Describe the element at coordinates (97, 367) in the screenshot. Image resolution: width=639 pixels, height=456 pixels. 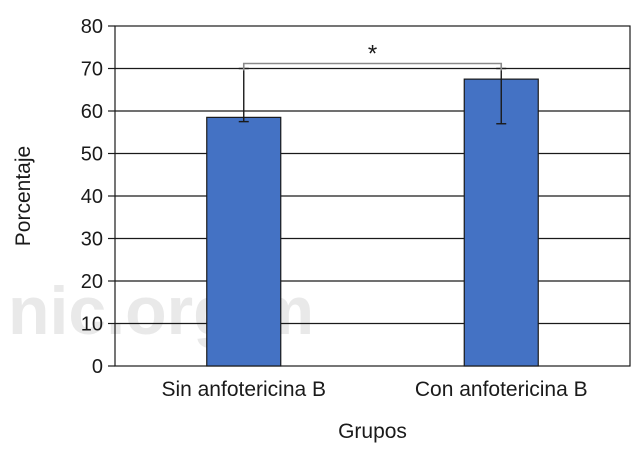
I see `y-tick-label: 0` at that location.